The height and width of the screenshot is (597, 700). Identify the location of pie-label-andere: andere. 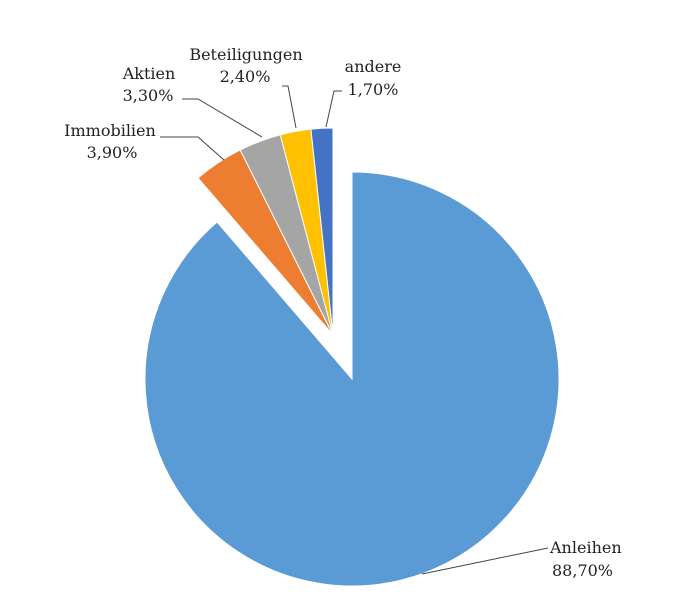
(373, 66).